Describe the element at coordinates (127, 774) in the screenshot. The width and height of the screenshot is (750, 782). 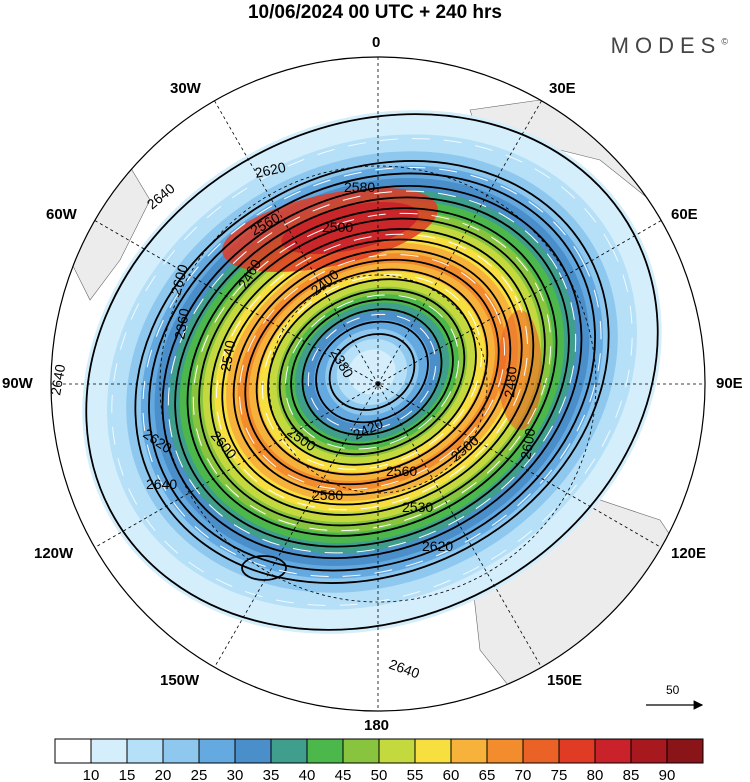
I see `colorbar-label: 15` at that location.